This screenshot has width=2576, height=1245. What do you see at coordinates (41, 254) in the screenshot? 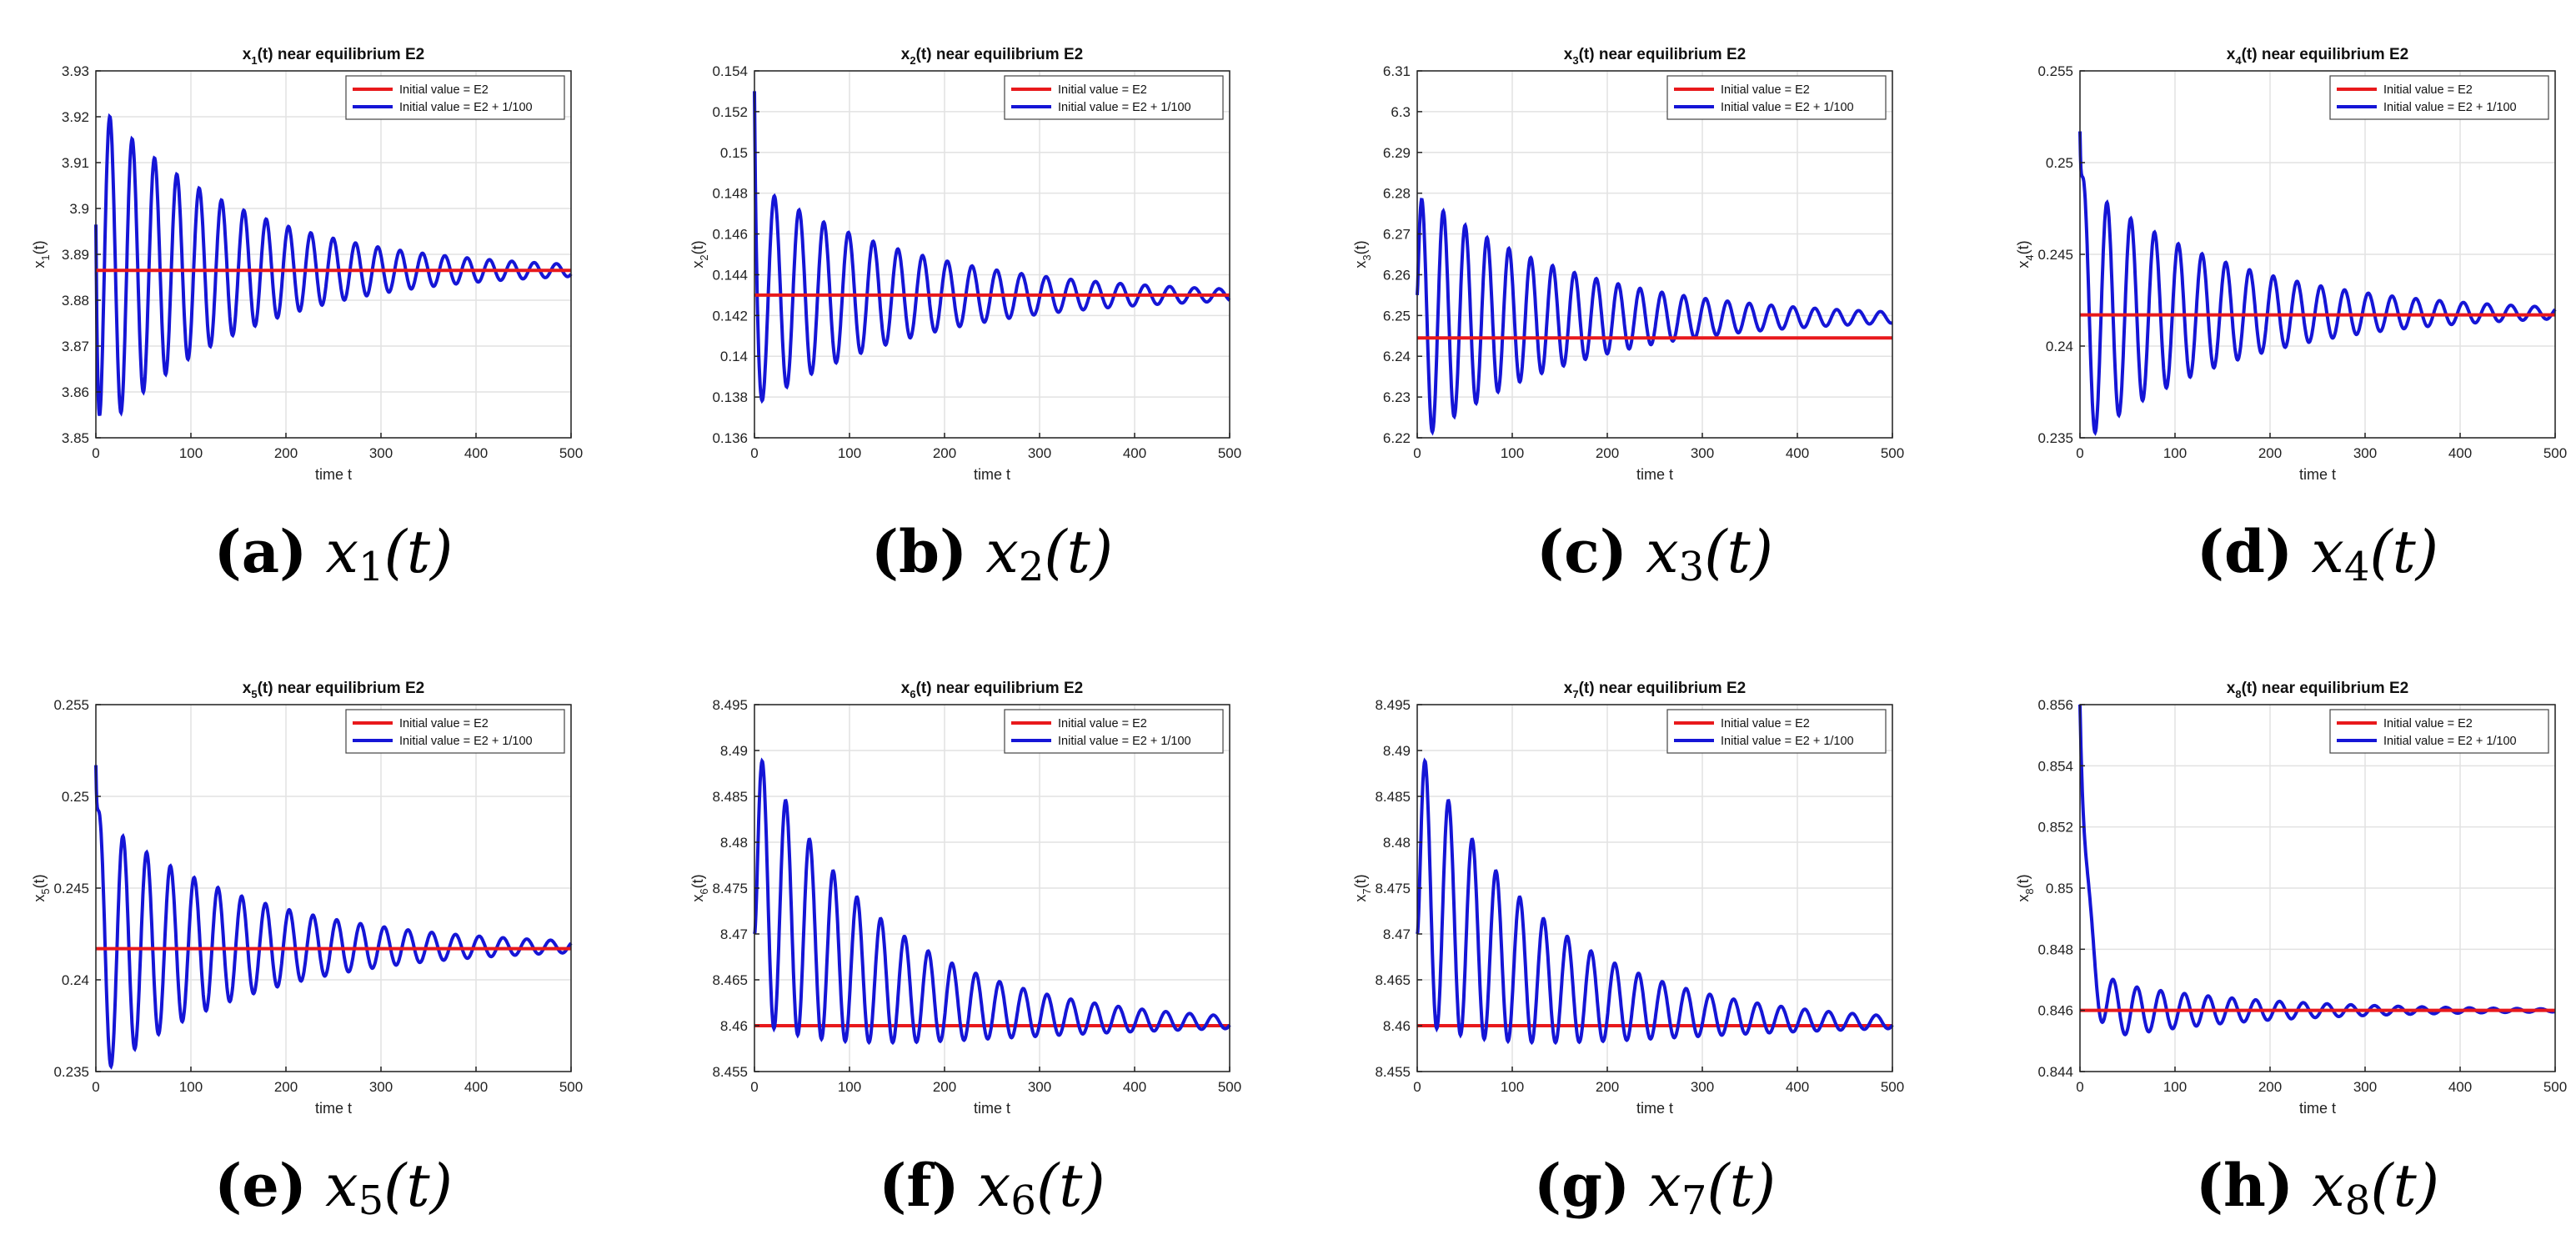
I see `y-axis-label: x1(t)` at bounding box center [41, 254].